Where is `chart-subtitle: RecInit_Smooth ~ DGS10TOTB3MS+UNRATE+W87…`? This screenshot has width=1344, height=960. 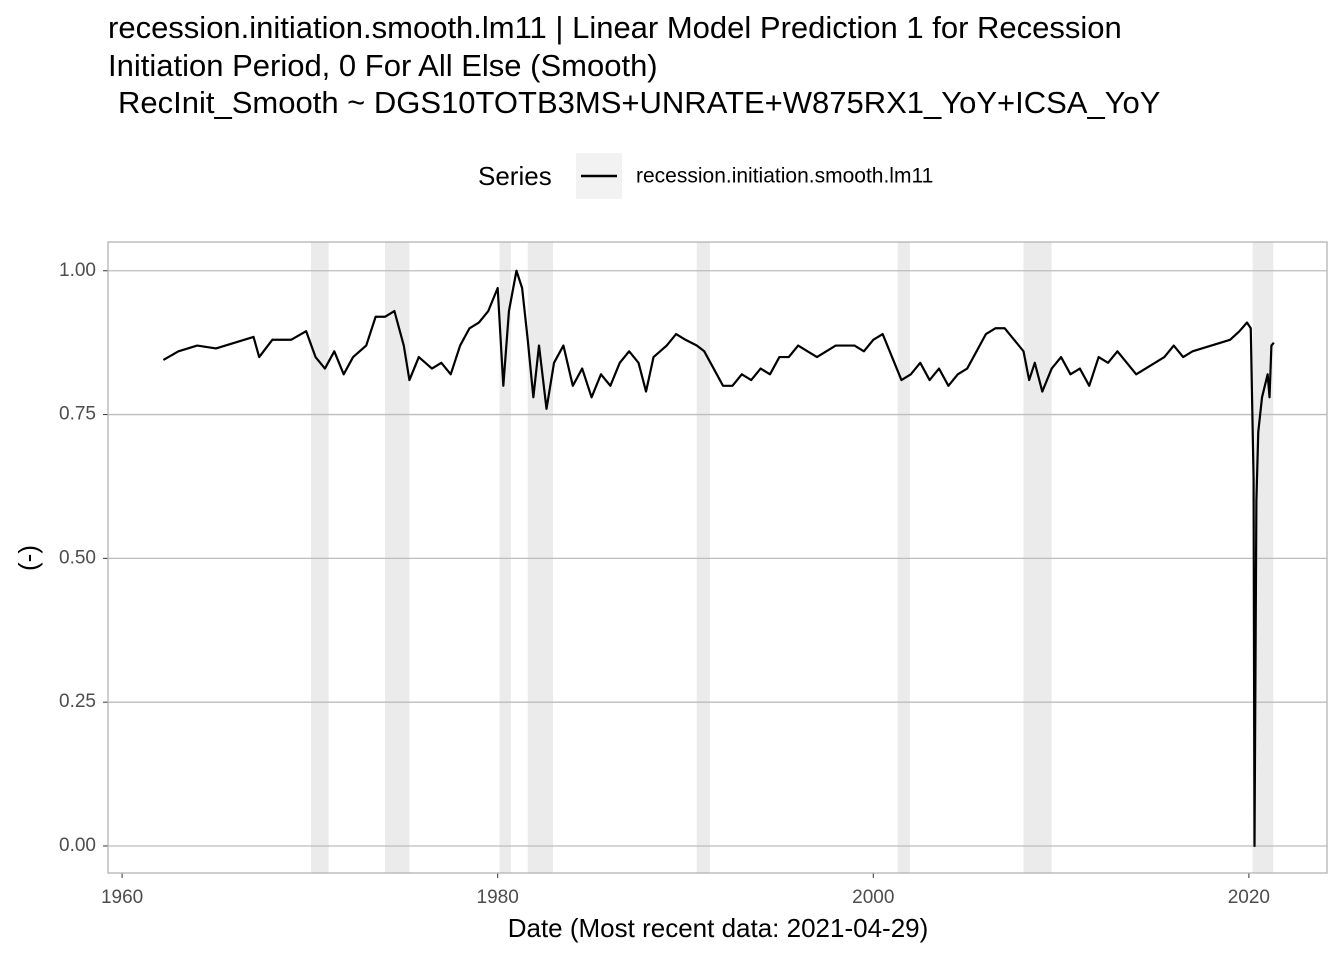
chart-subtitle: RecInit_Smooth ~ DGS10TOTB3MS+UNRATE+W87… is located at coordinates (639, 102).